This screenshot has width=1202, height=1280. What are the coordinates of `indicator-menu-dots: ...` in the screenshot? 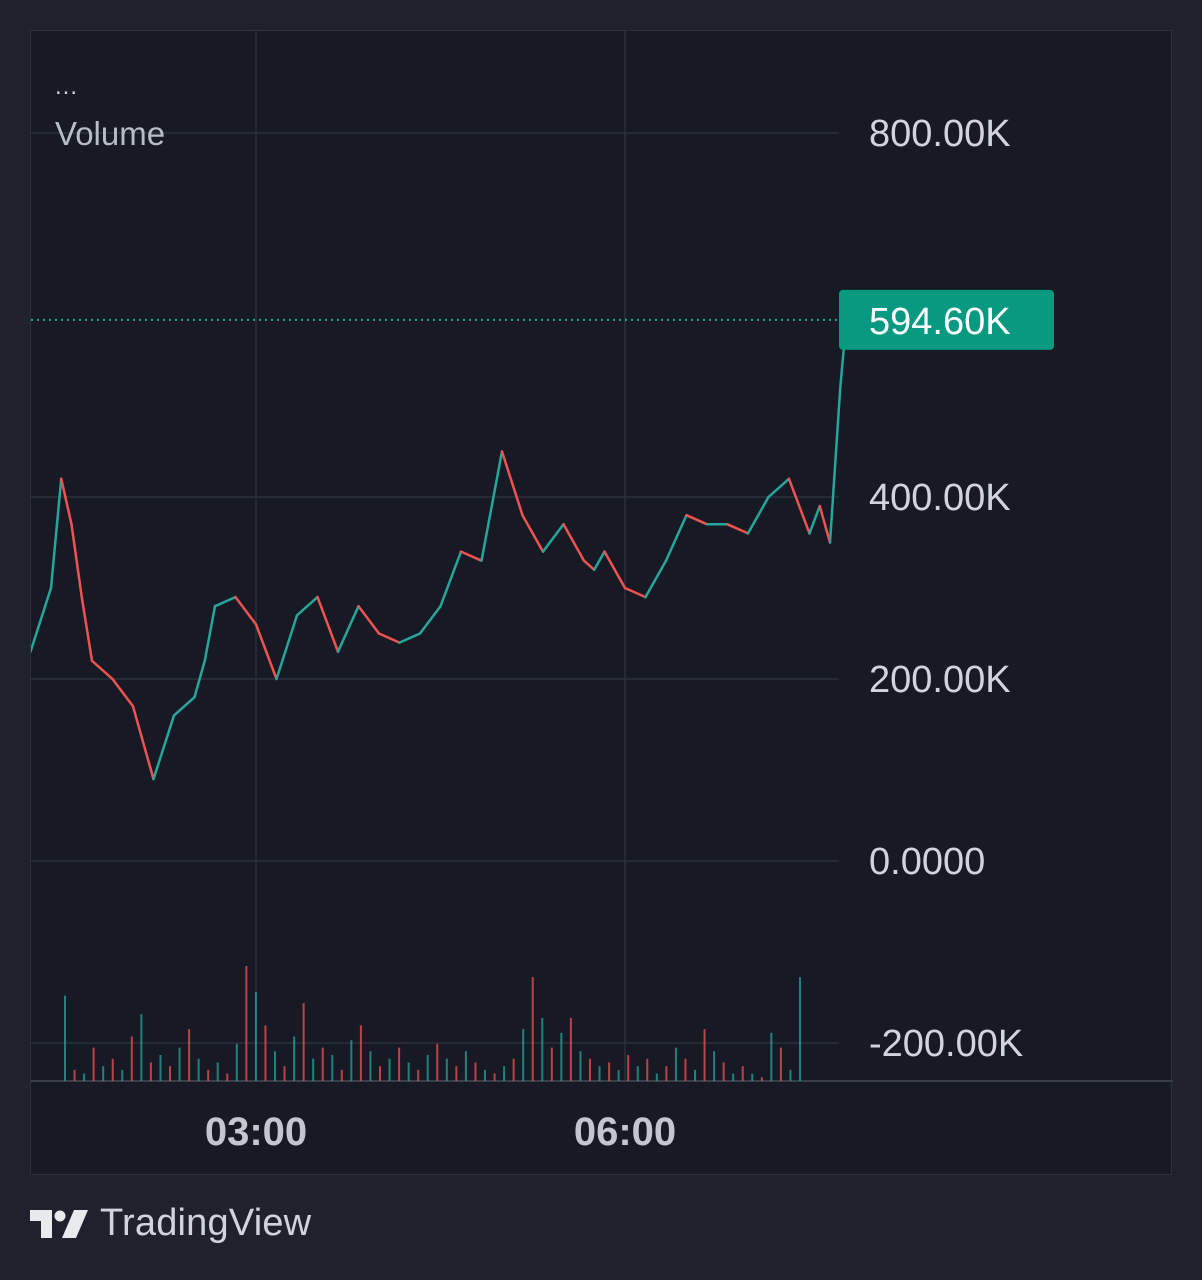 It's located at (67, 86).